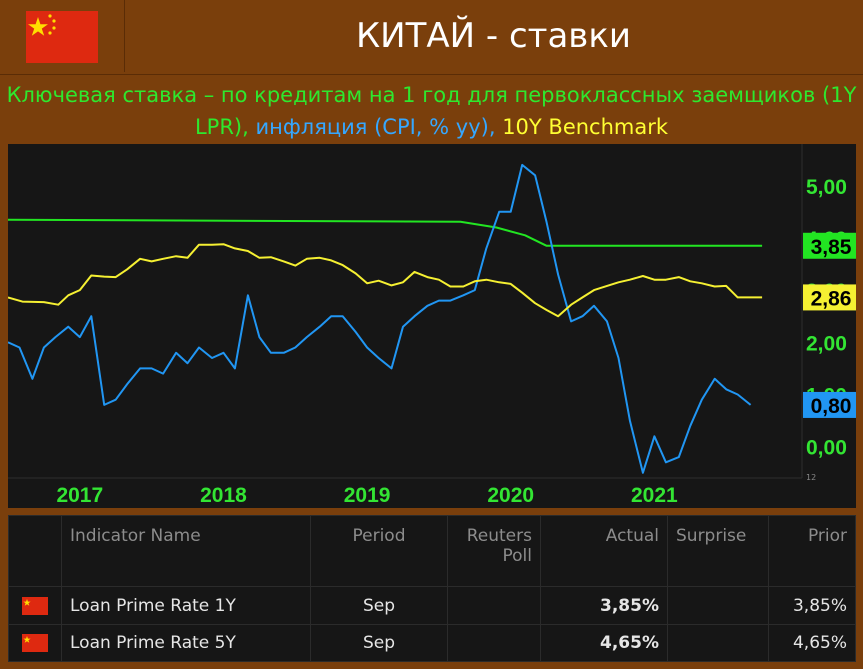 The height and width of the screenshot is (669, 863). Describe the element at coordinates (517, 556) in the screenshot. I see `header-poll-line2: Poll` at that location.